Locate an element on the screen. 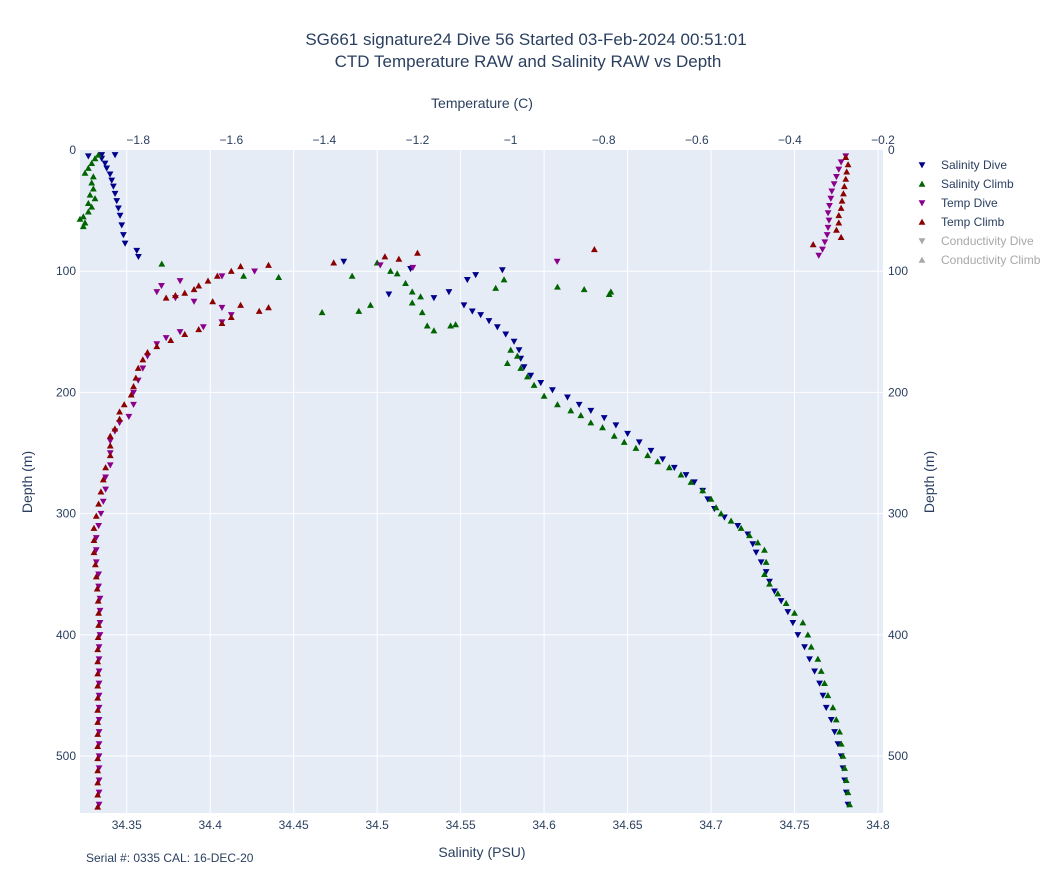 This screenshot has height=894, width=1058. y2-tick-label: 400 is located at coordinates (898, 635).